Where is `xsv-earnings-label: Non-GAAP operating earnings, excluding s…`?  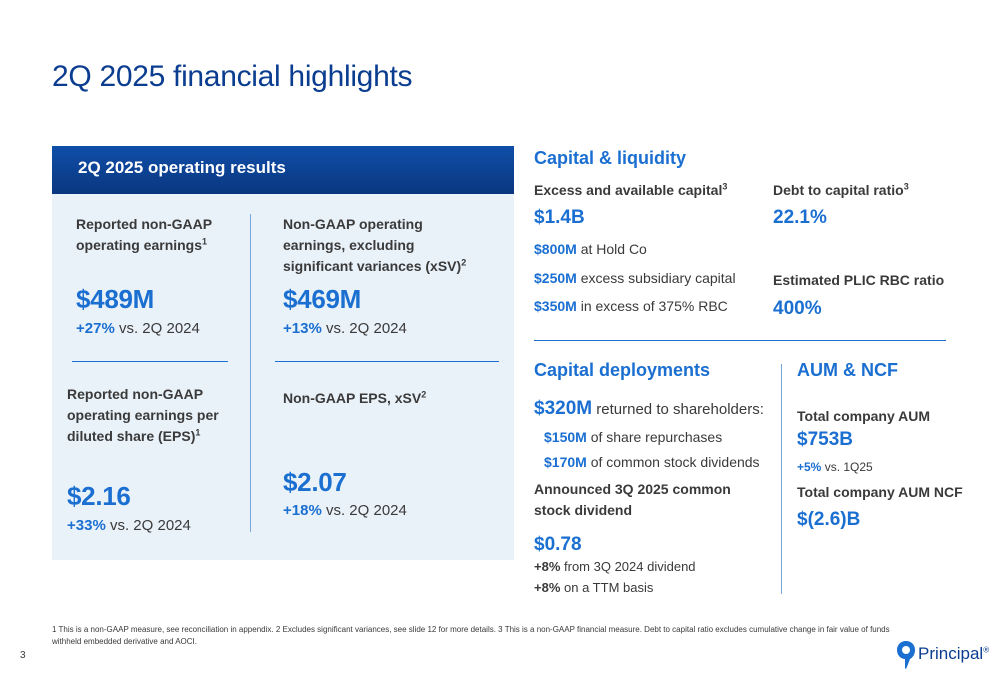 xsv-earnings-label: Non-GAAP operating earnings, excluding s… is located at coordinates (375, 245).